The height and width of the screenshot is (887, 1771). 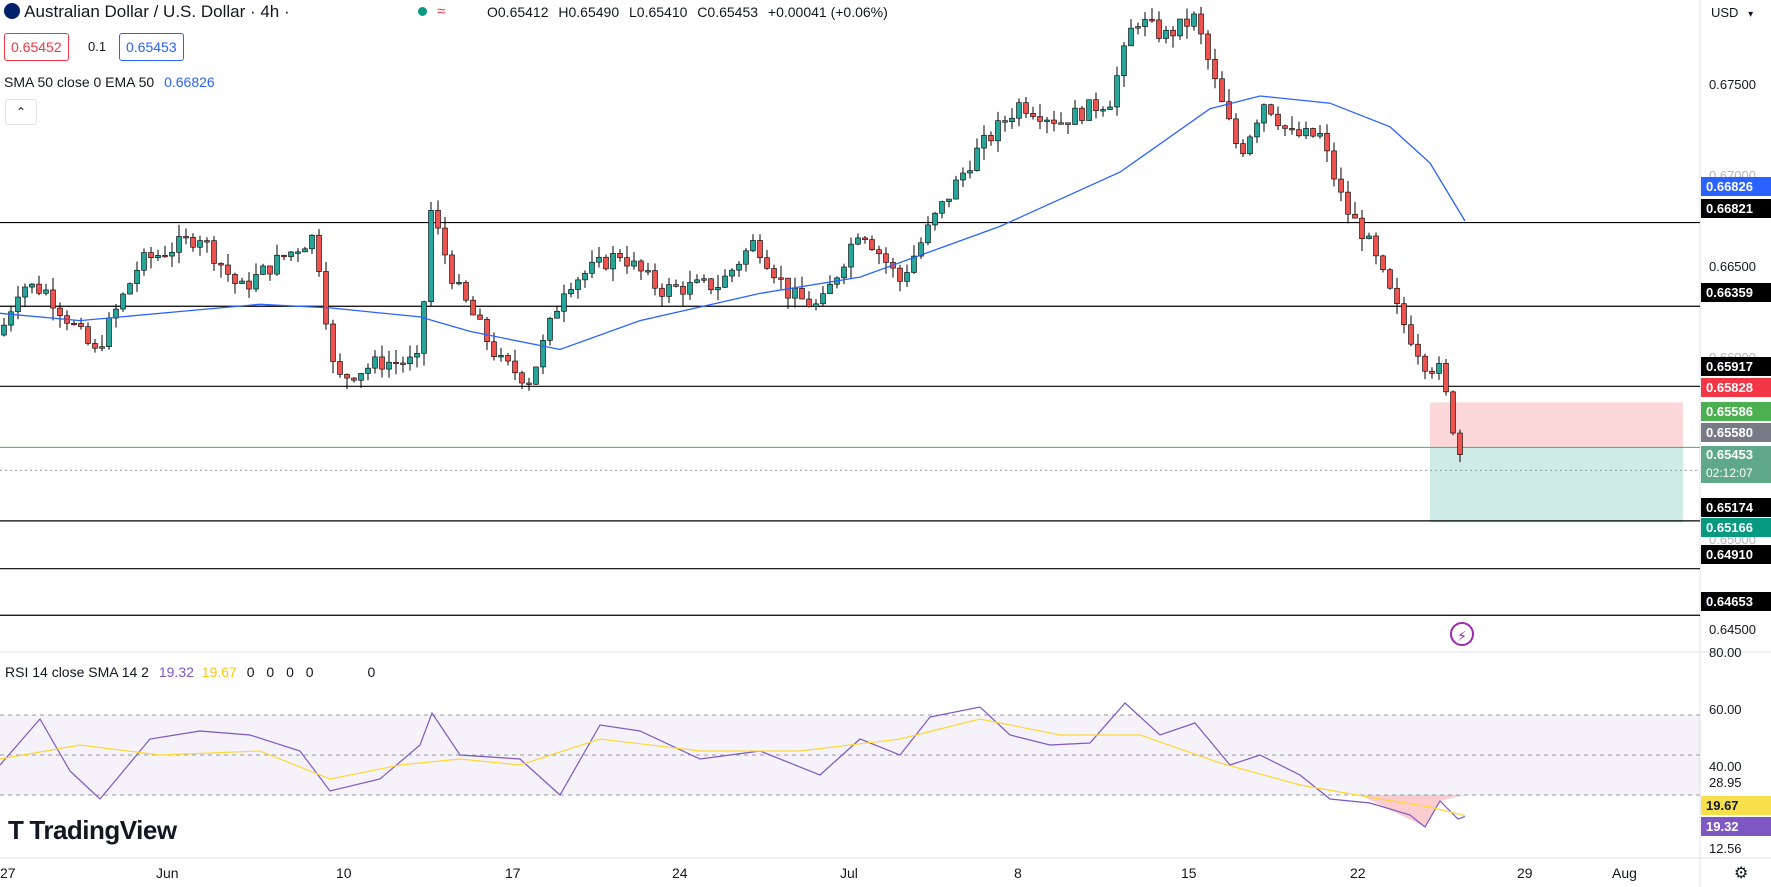 What do you see at coordinates (219, 672) in the screenshot?
I see `rsi-sma-value: 19.67` at bounding box center [219, 672].